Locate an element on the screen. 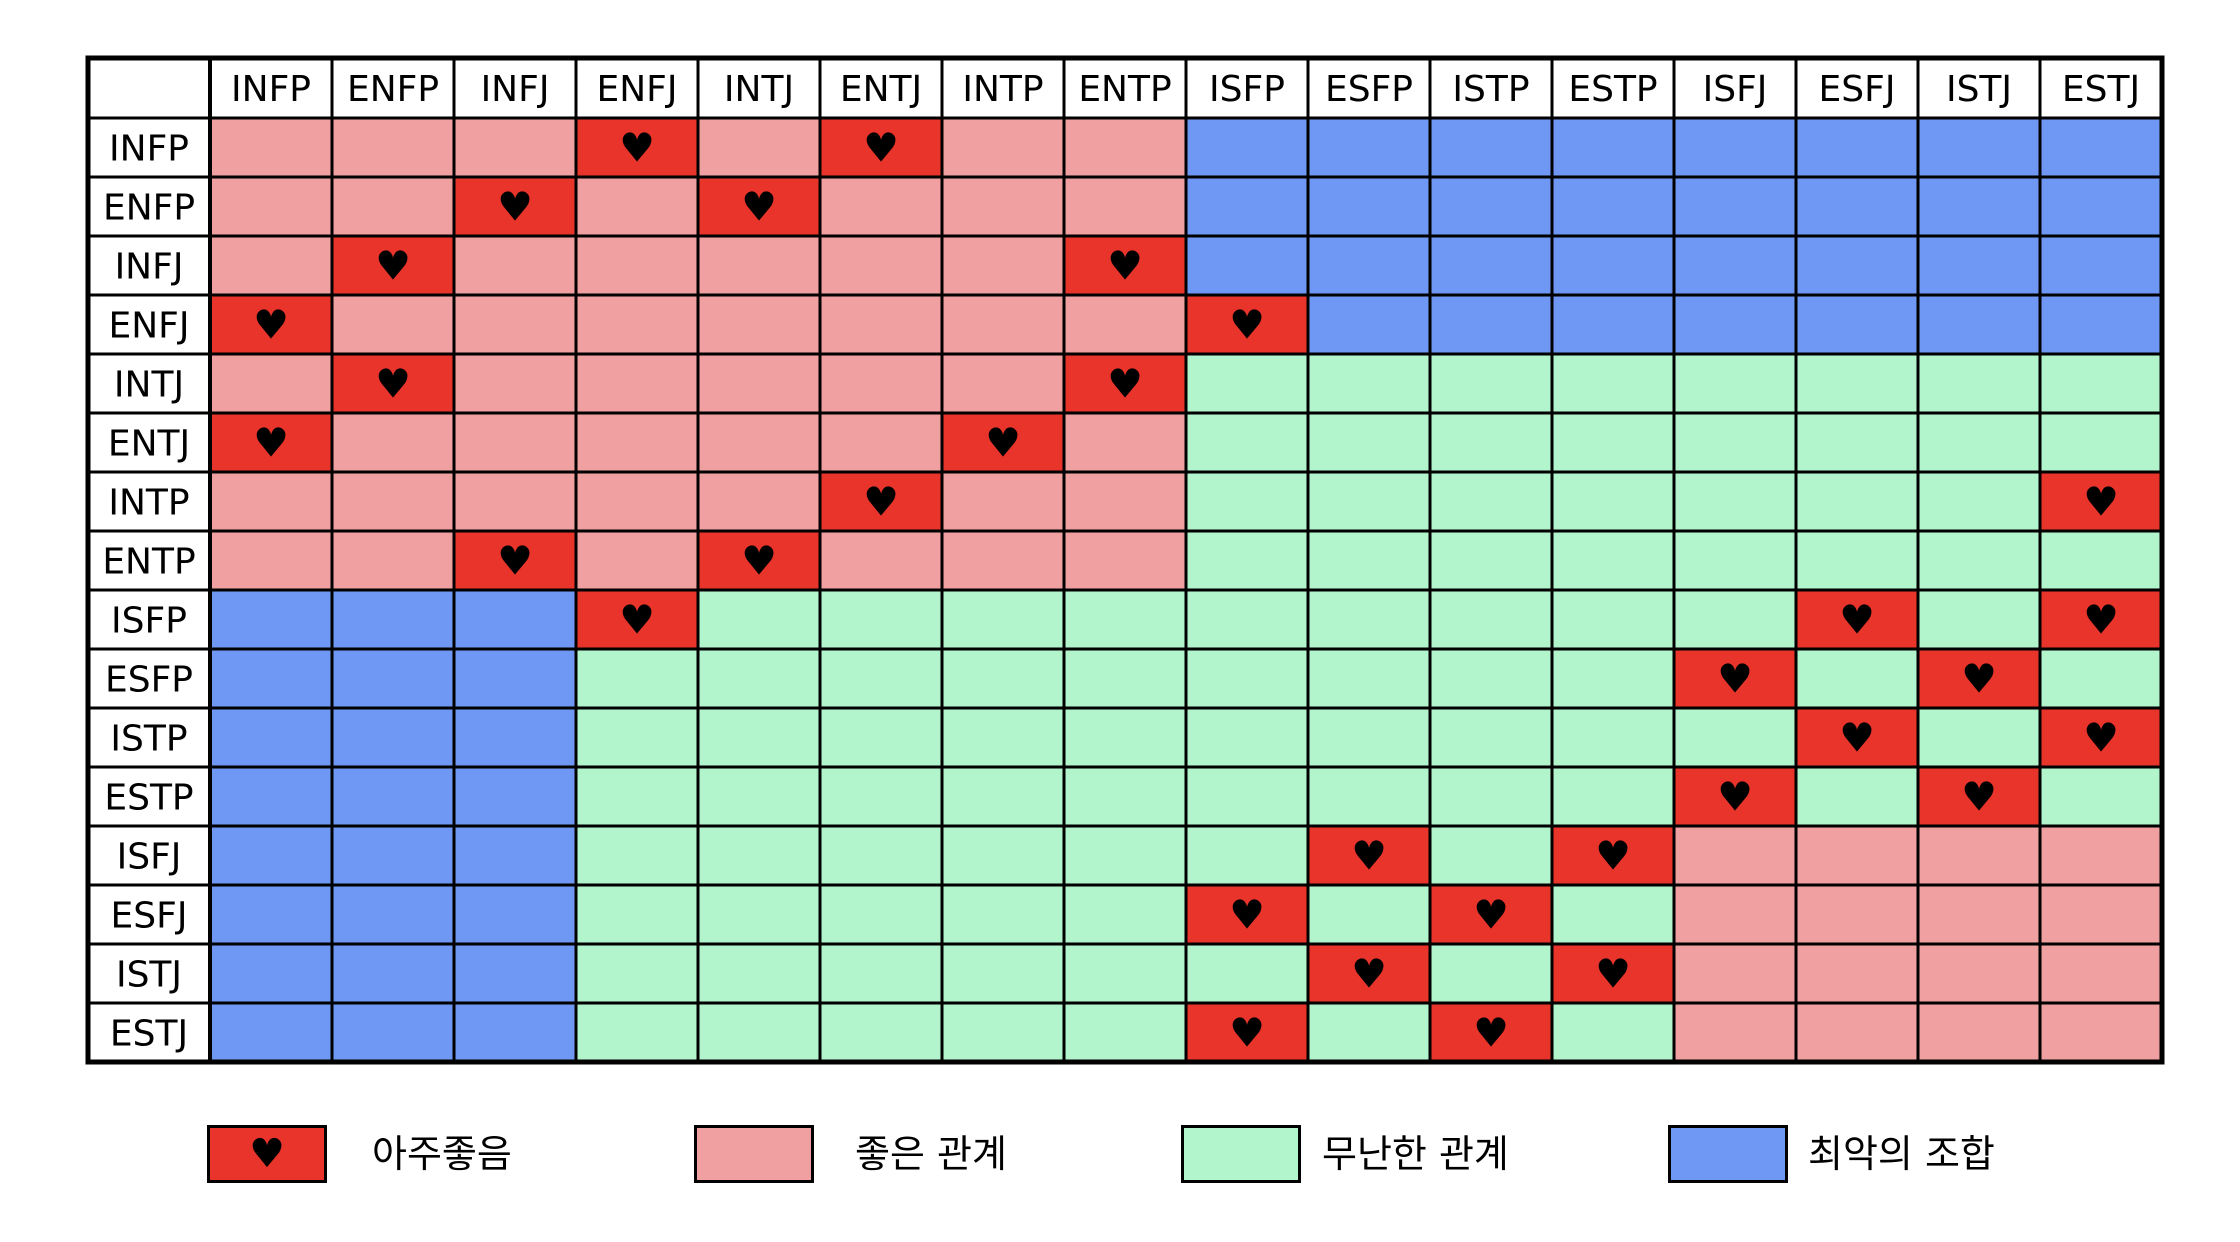 The height and width of the screenshot is (1242, 2240). column-header: ENFP is located at coordinates (393, 89).